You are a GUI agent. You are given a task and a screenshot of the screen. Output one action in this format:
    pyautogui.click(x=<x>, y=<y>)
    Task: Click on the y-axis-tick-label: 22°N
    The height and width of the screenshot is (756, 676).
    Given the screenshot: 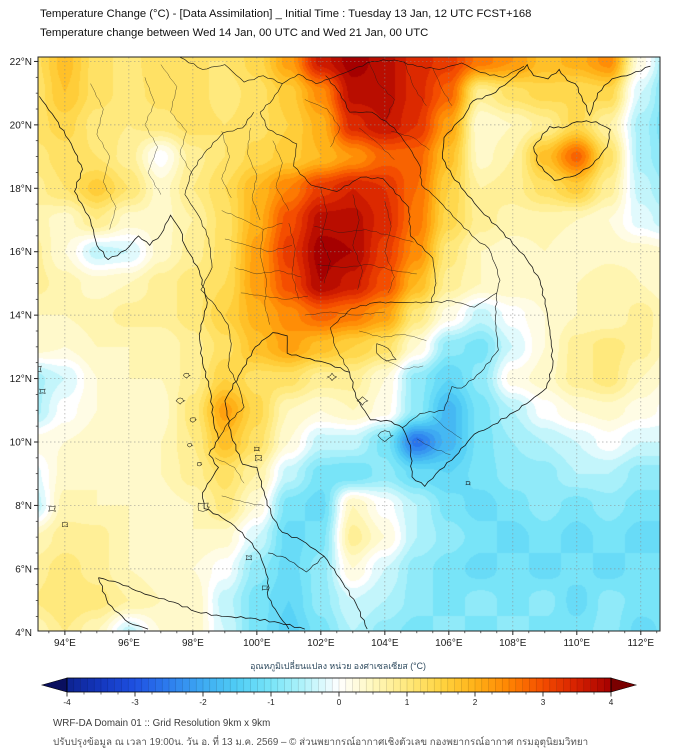 What is the action you would take?
    pyautogui.click(x=21, y=62)
    